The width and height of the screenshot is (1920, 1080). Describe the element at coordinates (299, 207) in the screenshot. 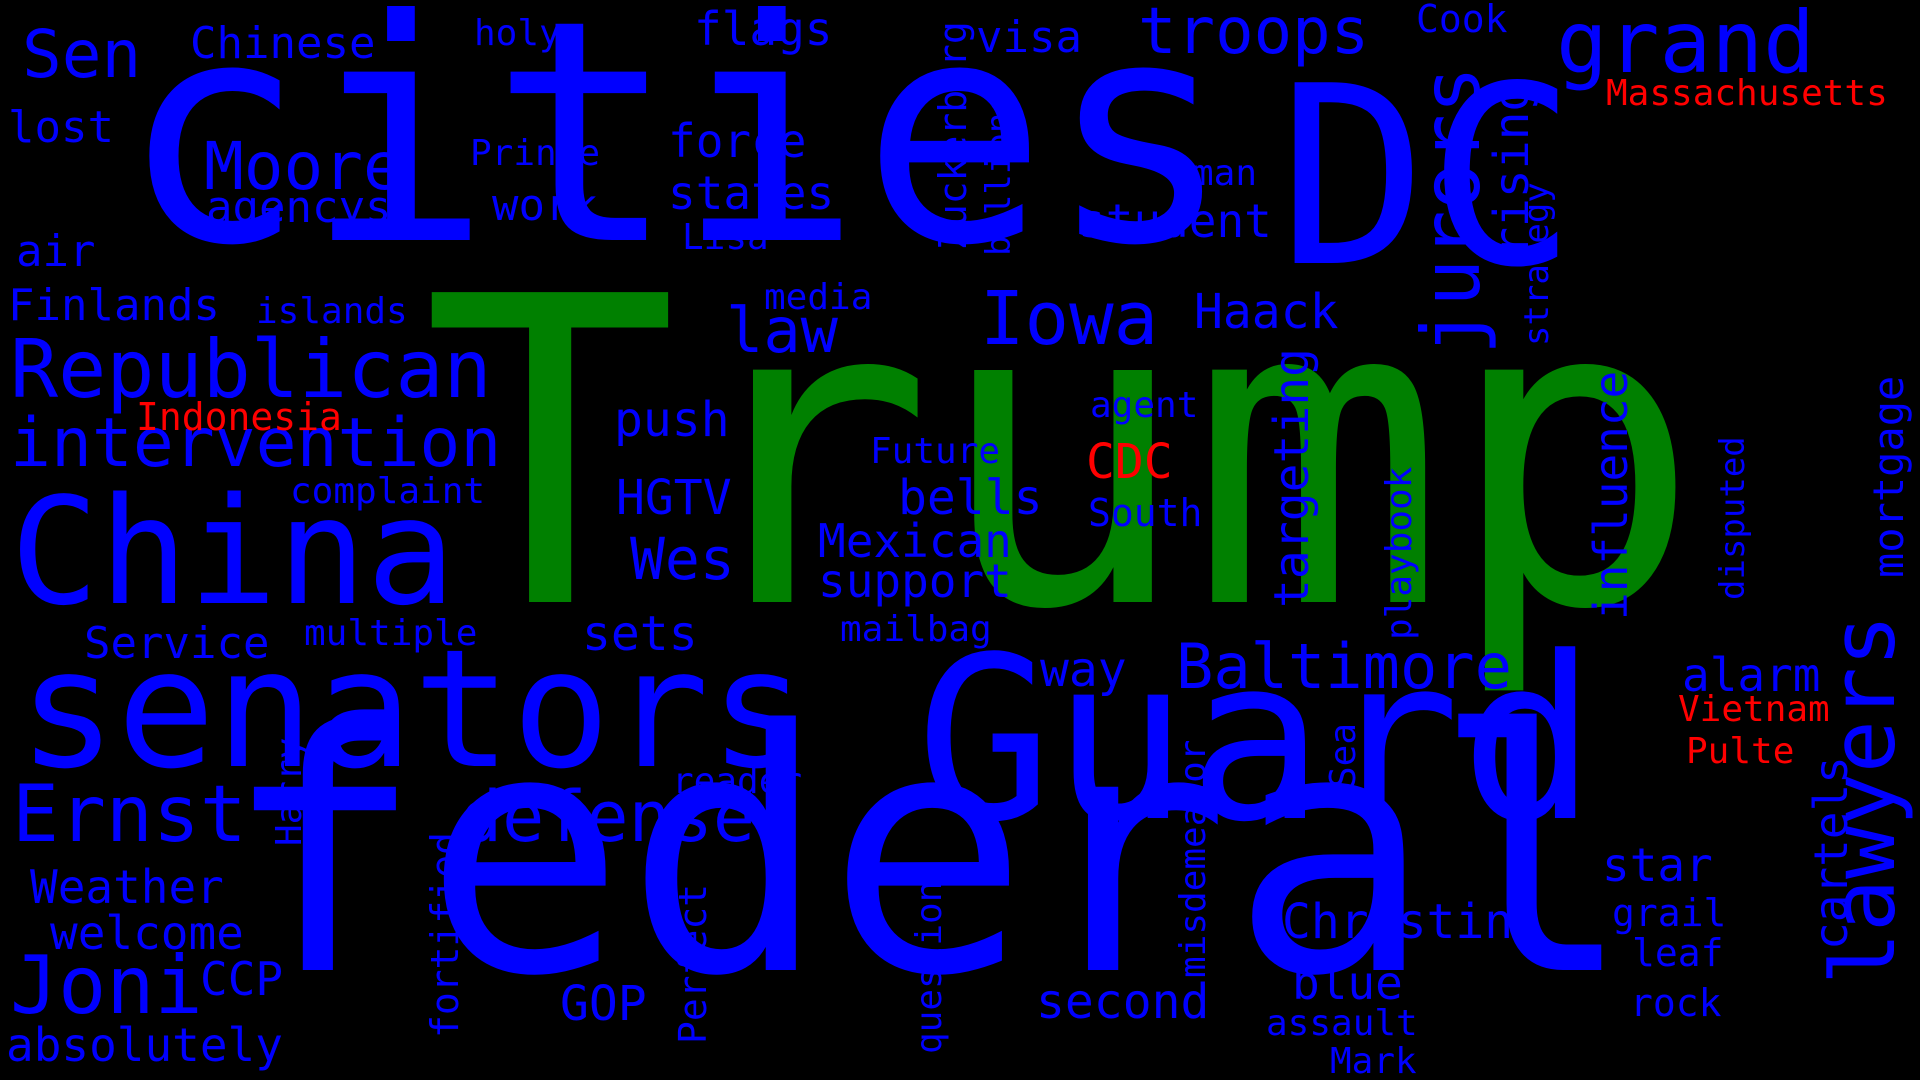

I see `word-agencys: agencys` at that location.